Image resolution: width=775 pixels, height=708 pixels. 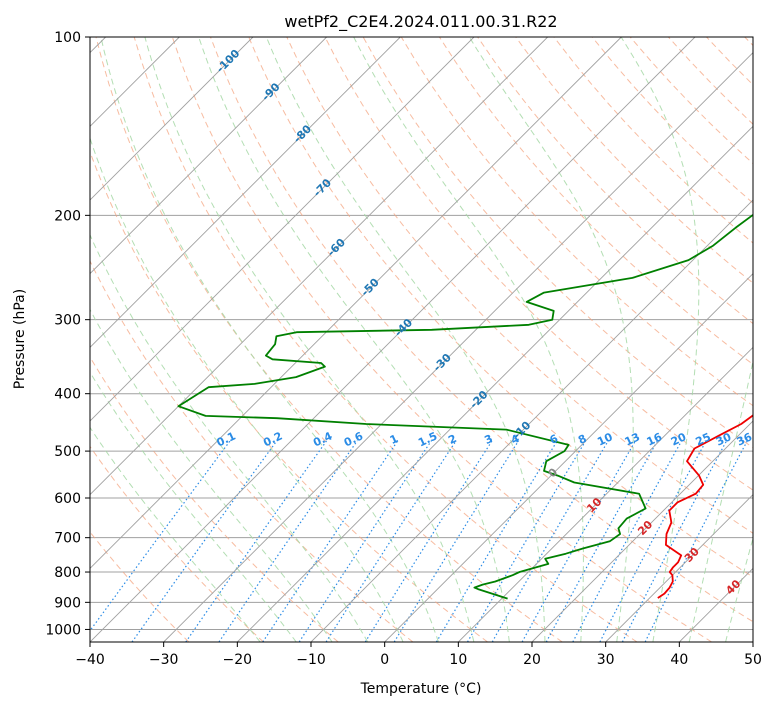 I want to click on x-tick-label: 30, so click(x=606, y=660).